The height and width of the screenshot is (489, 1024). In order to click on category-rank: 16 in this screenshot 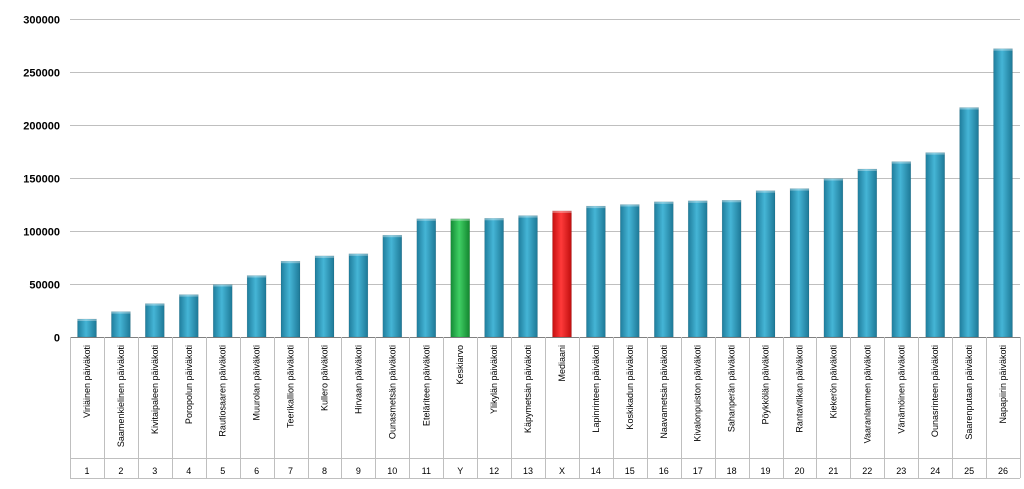, I will do `click(664, 471)`.